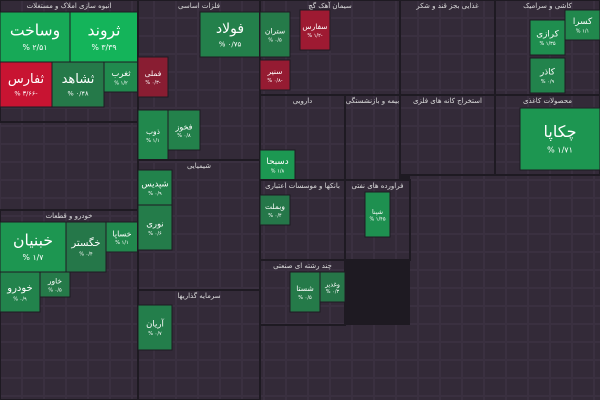 The height and width of the screenshot is (400, 600). What do you see at coordinates (547, 6) in the screenshot?
I see `sector-title: کاشی و سرامیک` at bounding box center [547, 6].